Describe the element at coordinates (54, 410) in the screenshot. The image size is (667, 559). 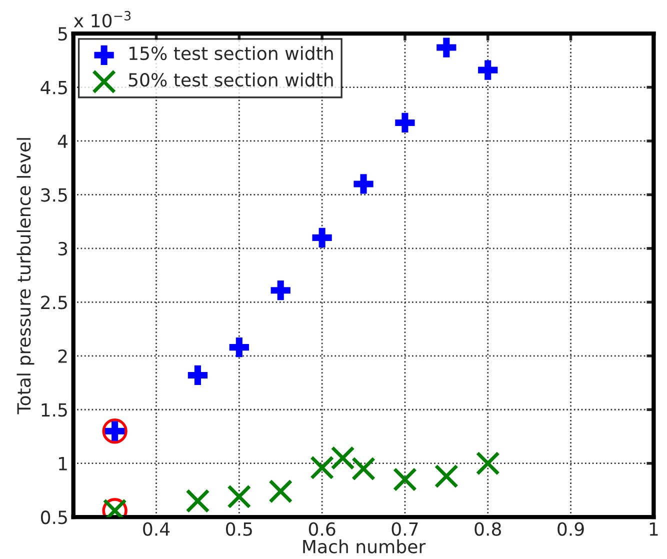
I see `y-tick-label: 1.5` at that location.